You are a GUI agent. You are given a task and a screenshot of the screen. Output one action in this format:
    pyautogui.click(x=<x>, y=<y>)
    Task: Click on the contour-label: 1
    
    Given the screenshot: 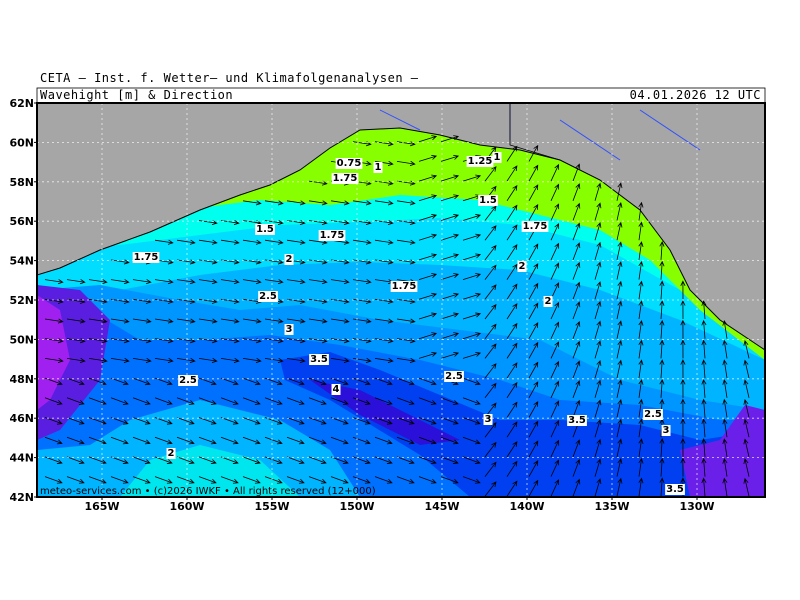 What is the action you would take?
    pyautogui.click(x=378, y=167)
    